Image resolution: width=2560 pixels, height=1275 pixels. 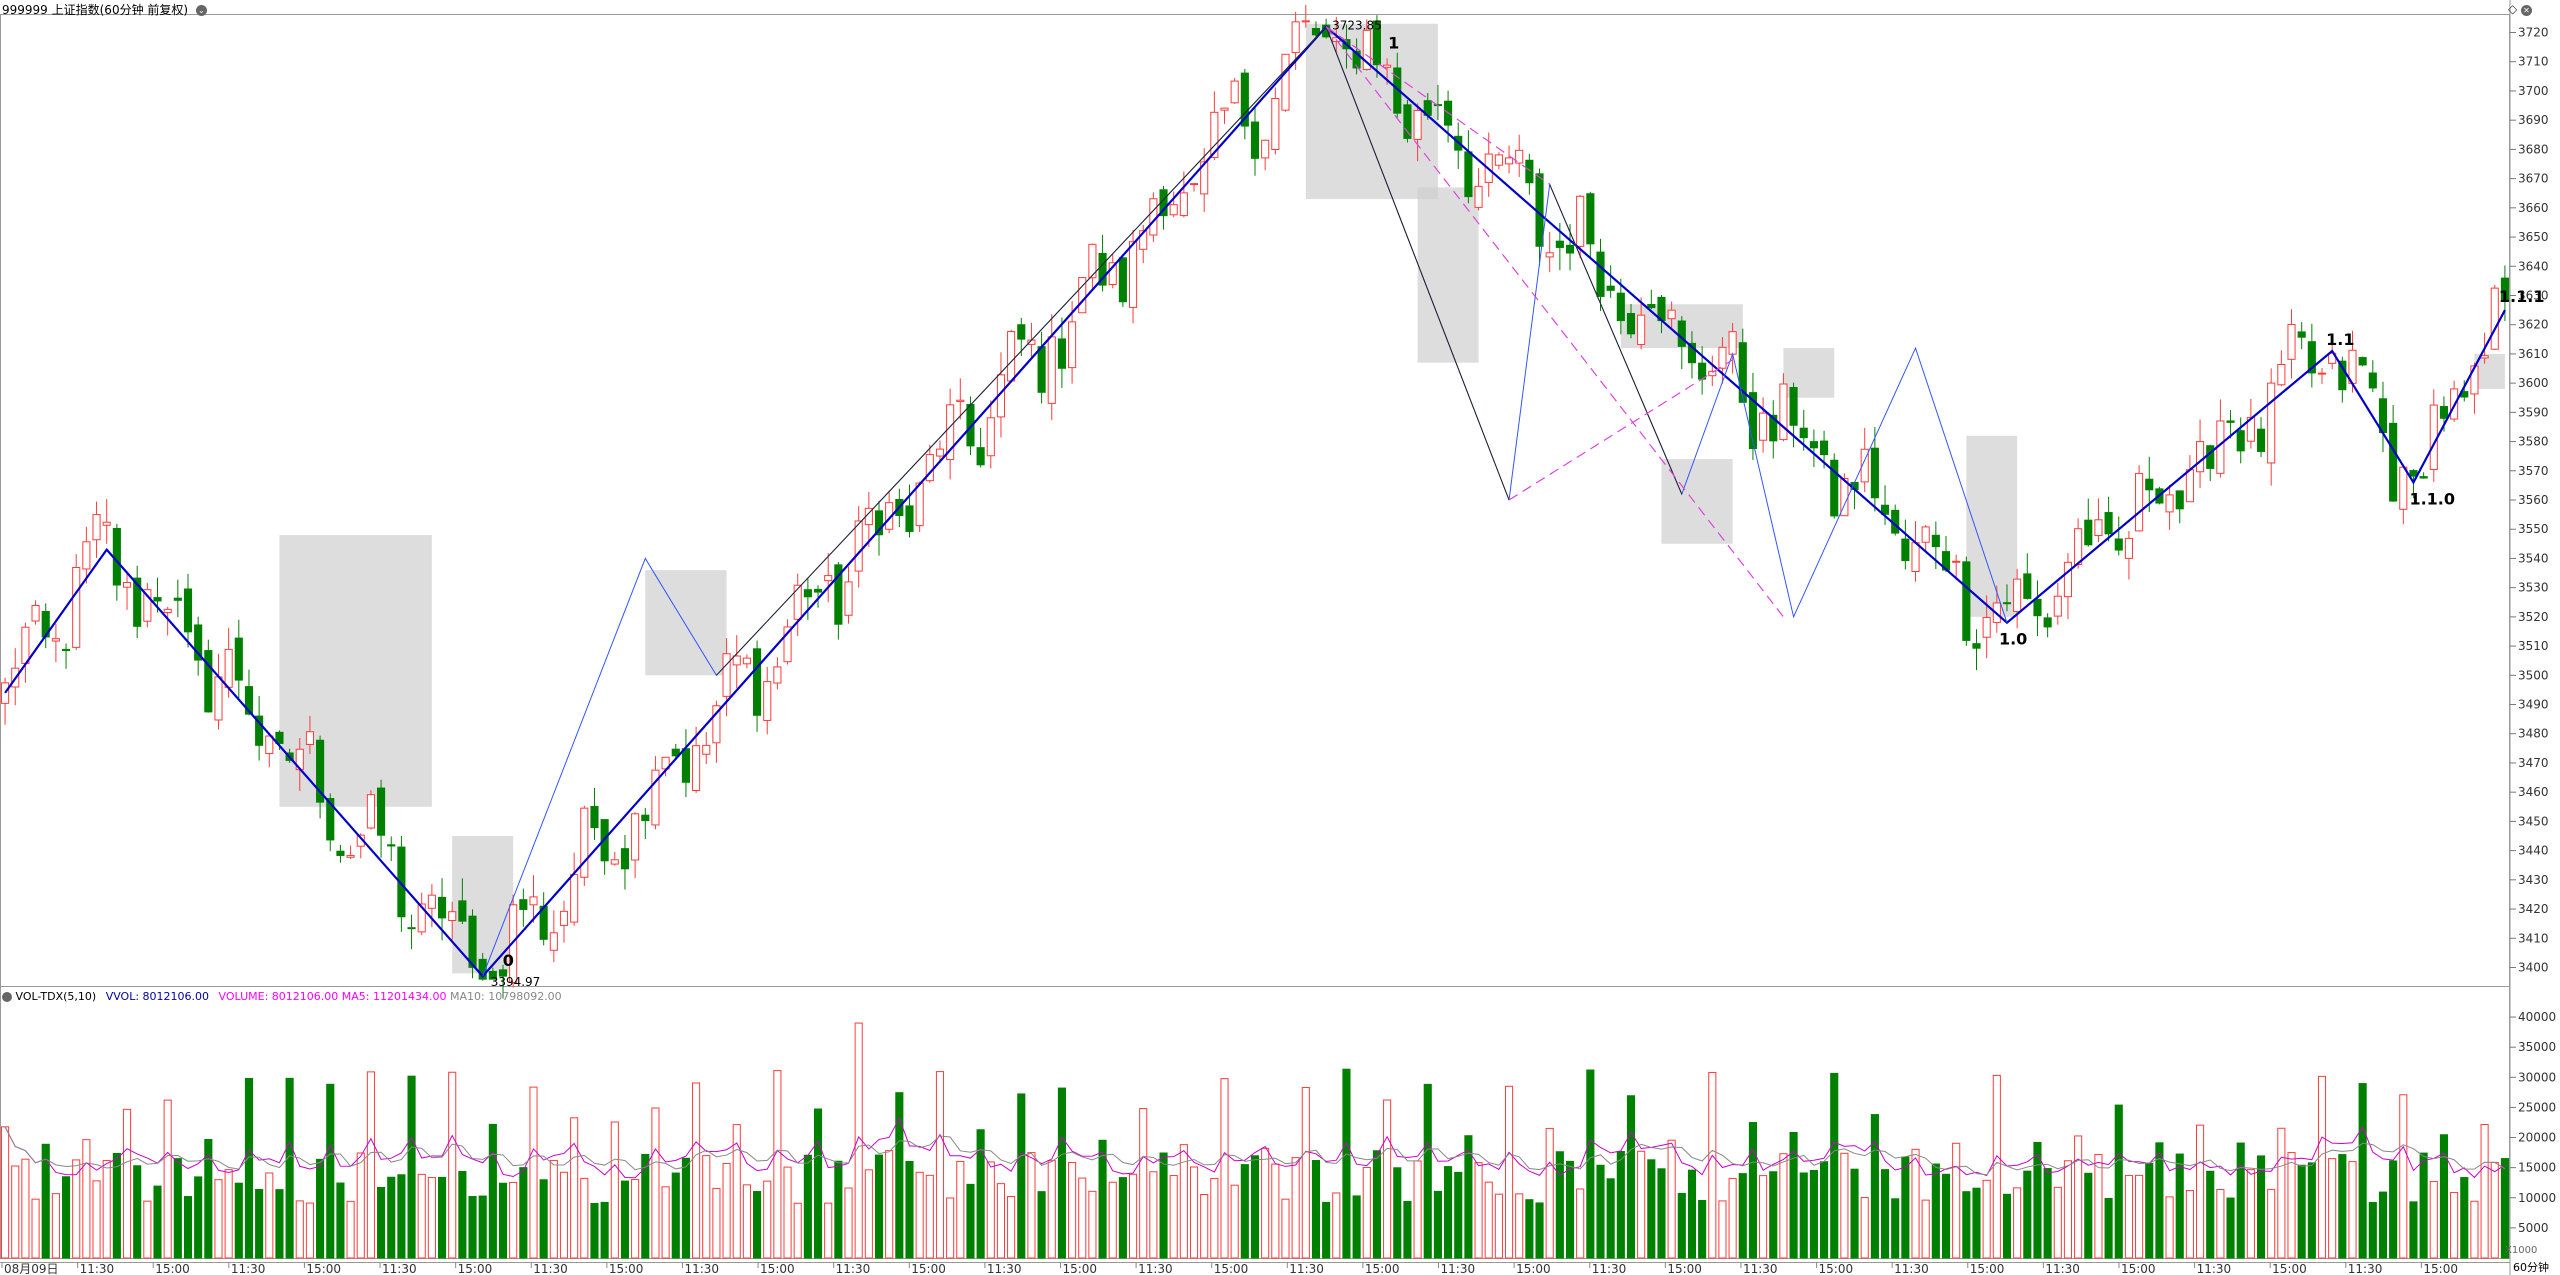 What do you see at coordinates (2533, 354) in the screenshot?
I see `price-tick-label: 3610` at bounding box center [2533, 354].